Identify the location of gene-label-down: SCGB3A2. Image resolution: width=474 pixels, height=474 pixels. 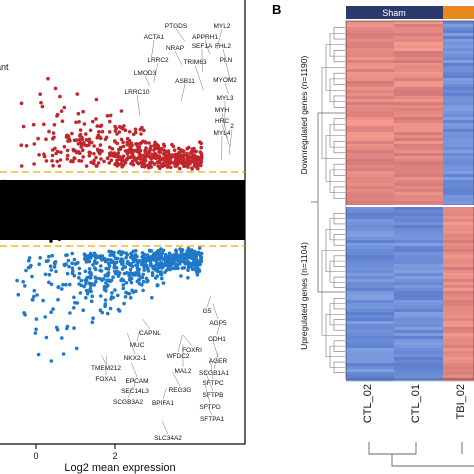
(128, 402).